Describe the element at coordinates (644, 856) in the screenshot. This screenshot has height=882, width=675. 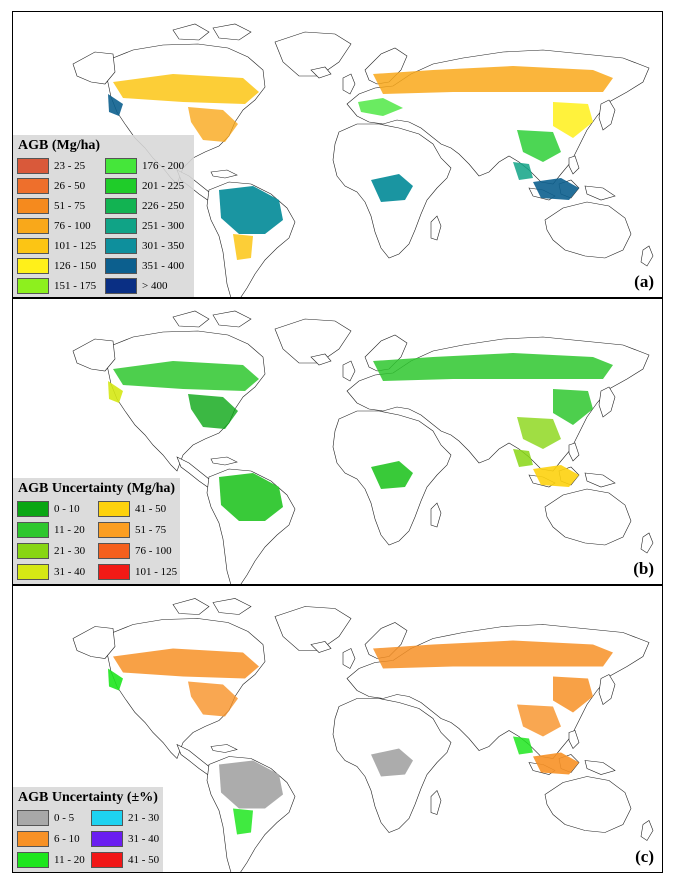
I see `panel-label-c: (c)` at that location.